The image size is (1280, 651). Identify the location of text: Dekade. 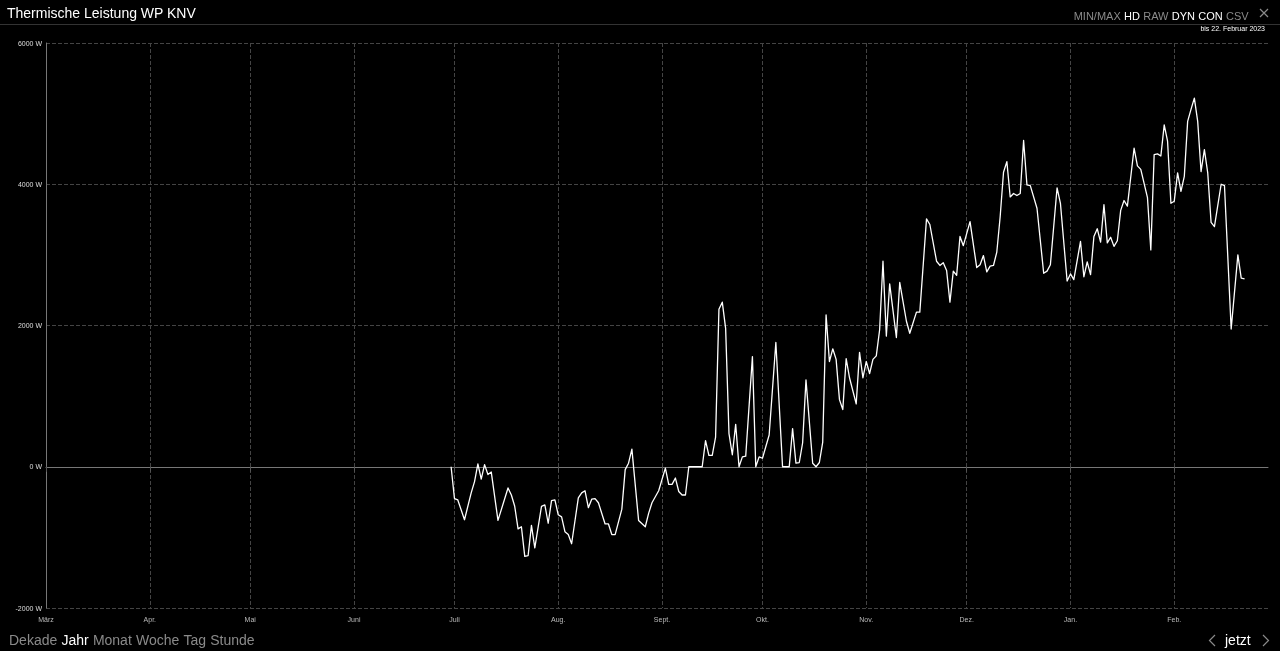
(33, 640).